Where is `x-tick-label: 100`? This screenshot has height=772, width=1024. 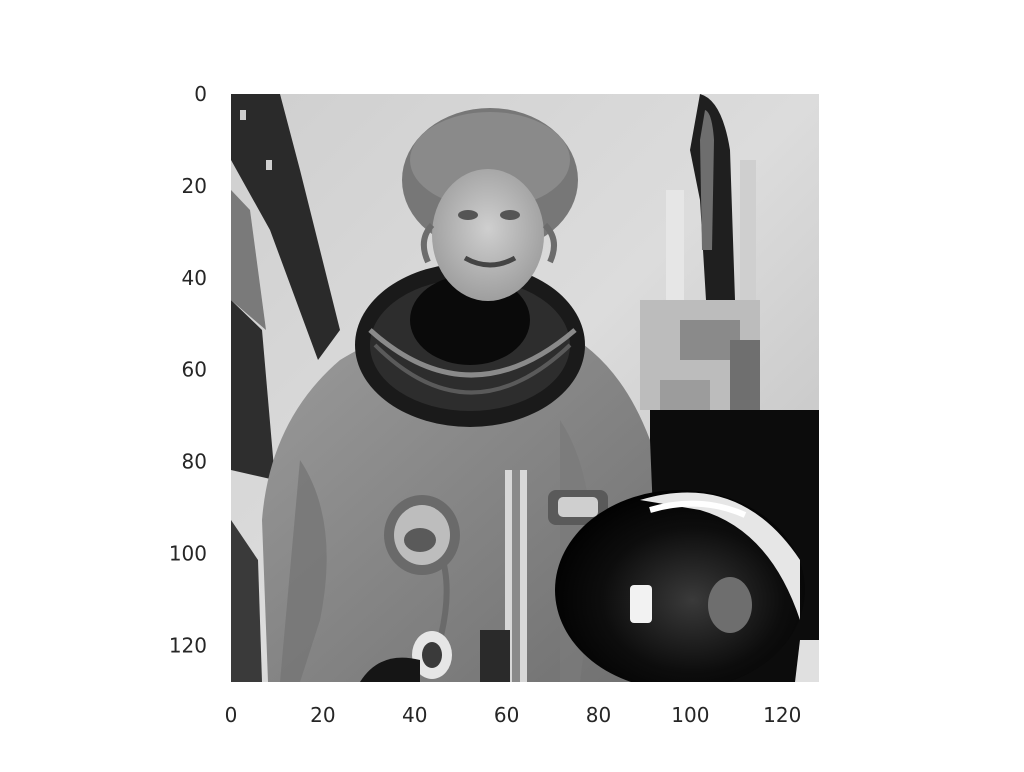
x-tick-label: 100 is located at coordinates (690, 715).